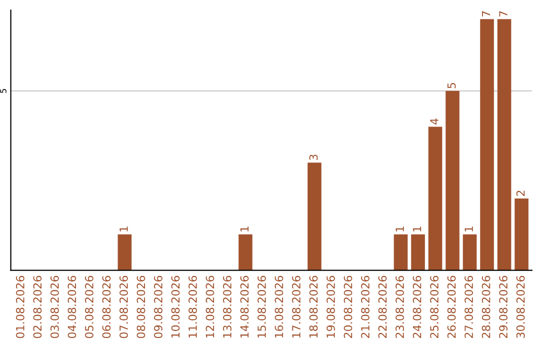  Describe the element at coordinates (296, 307) in the screenshot. I see `x-tick-label: 17.08.2026` at that location.